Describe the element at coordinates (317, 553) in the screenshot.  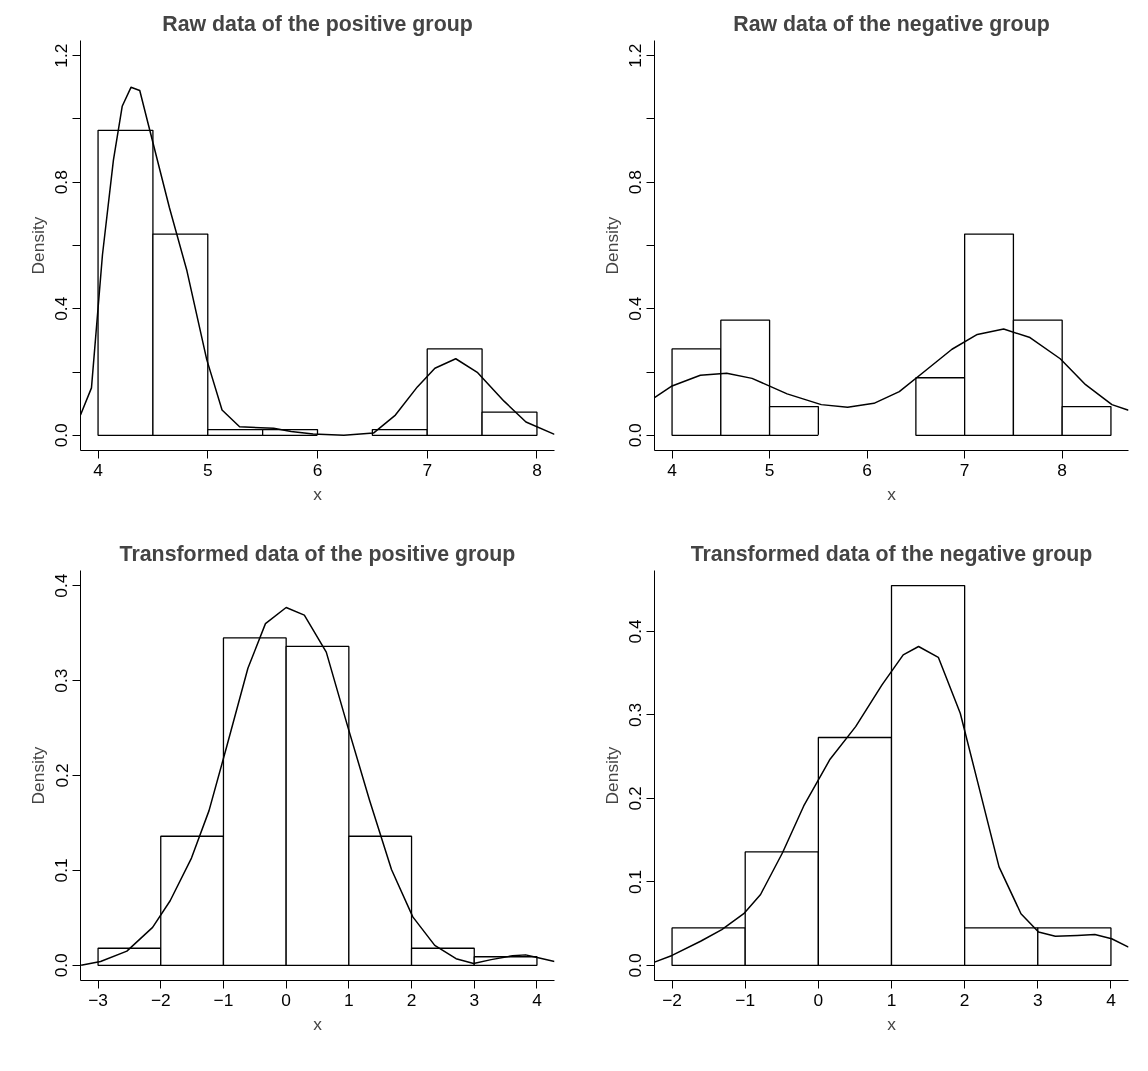
I see `chart-title: Transformed data of the positive group` at that location.